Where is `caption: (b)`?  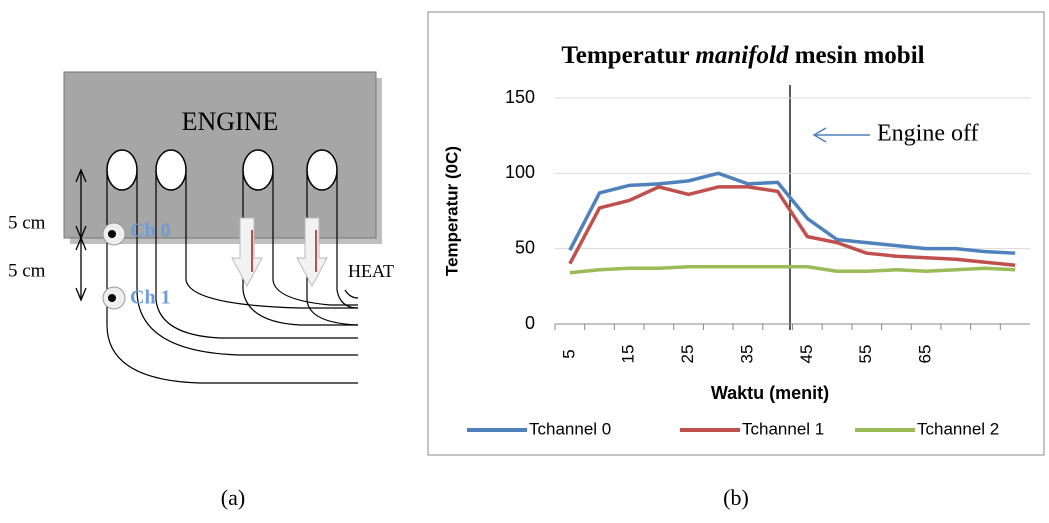
caption: (b) is located at coordinates (736, 497).